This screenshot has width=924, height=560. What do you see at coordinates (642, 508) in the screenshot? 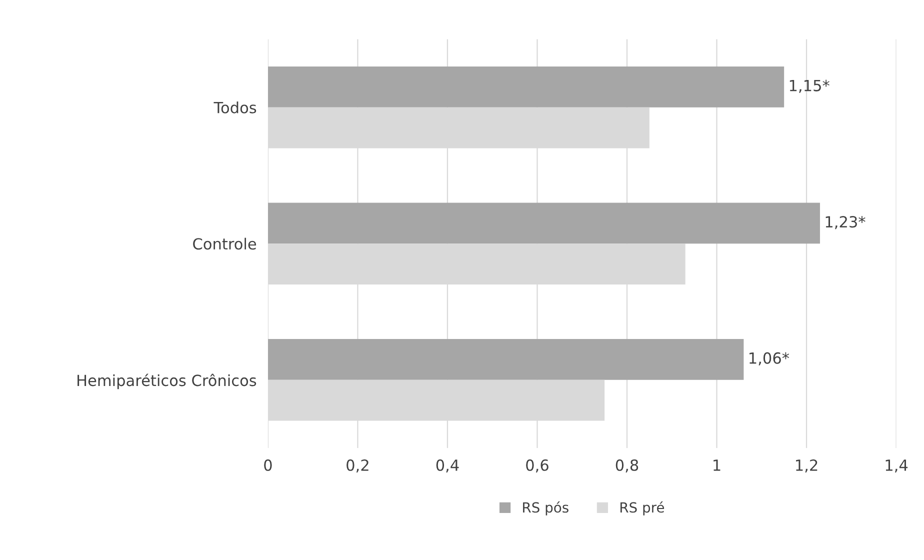
I see `legend-label: RS pré` at bounding box center [642, 508].